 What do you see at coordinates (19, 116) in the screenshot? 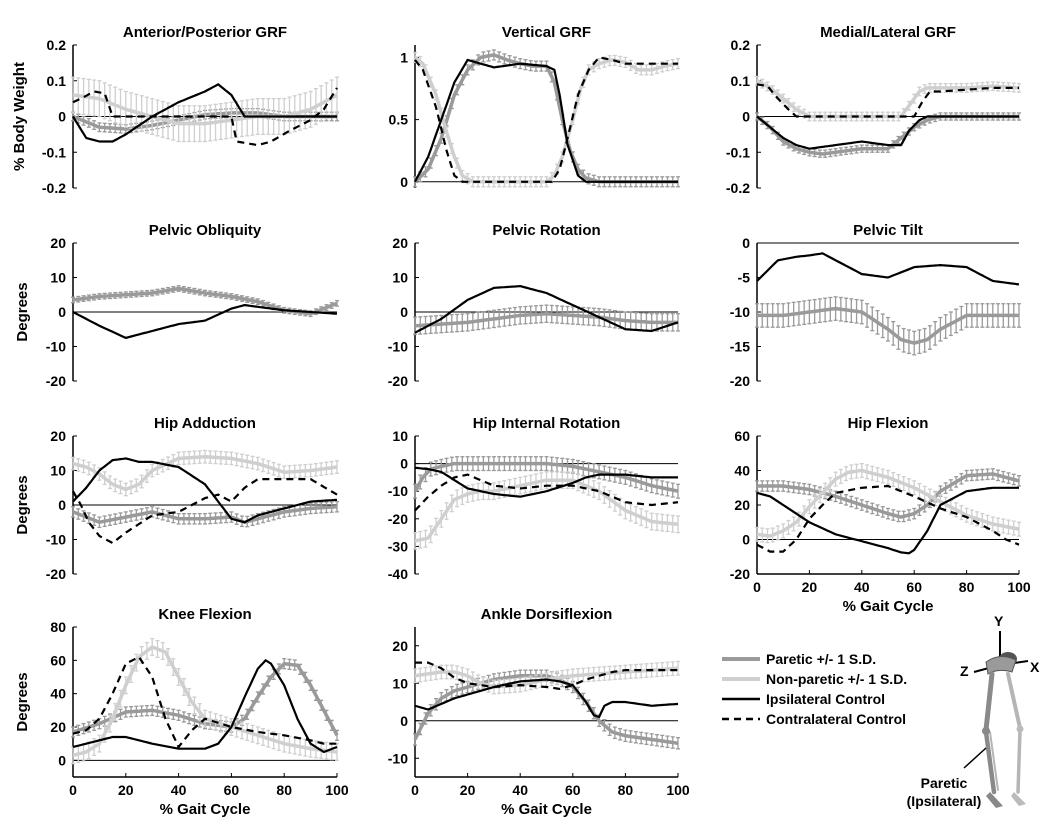
I see `y-axis-label: % Body Weight` at bounding box center [19, 116].